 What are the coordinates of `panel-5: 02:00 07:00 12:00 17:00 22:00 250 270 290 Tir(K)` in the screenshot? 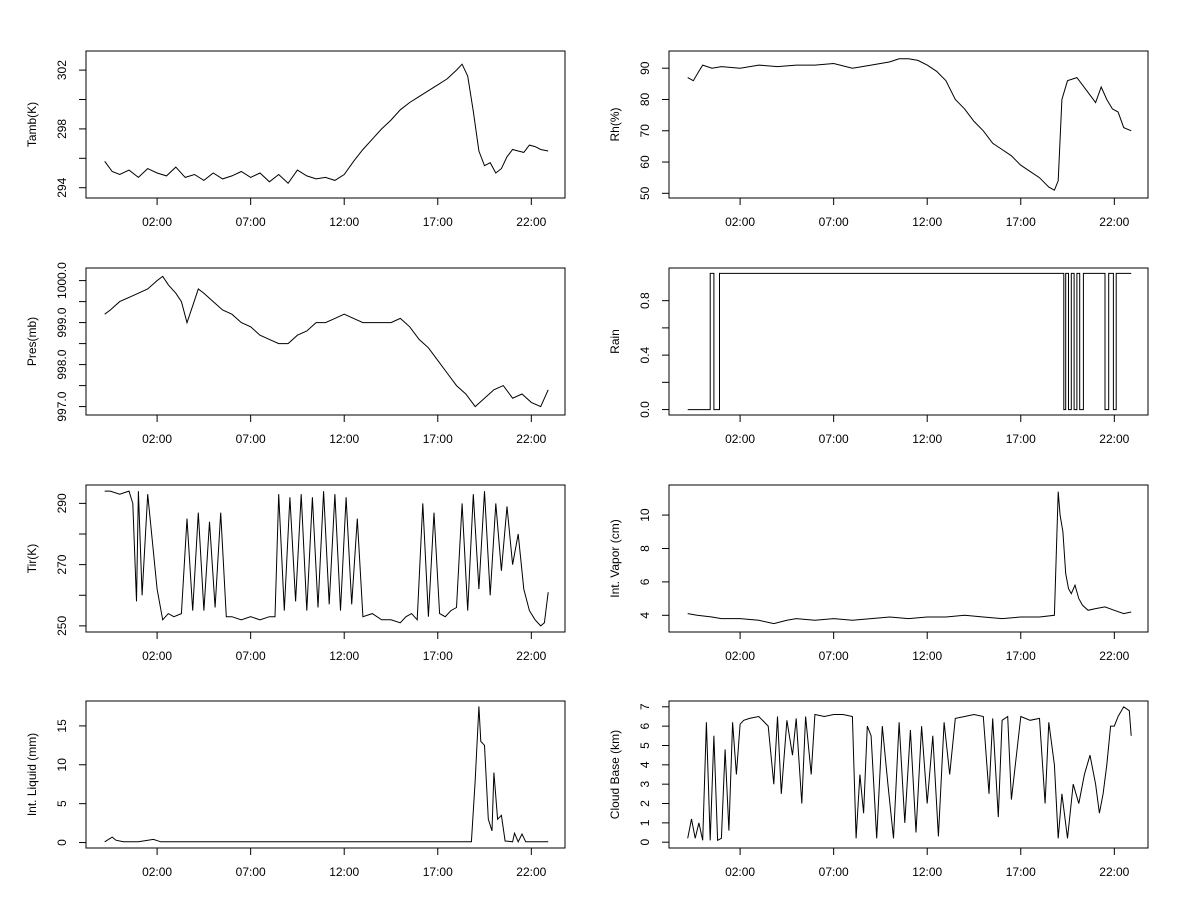 It's located at (295, 573).